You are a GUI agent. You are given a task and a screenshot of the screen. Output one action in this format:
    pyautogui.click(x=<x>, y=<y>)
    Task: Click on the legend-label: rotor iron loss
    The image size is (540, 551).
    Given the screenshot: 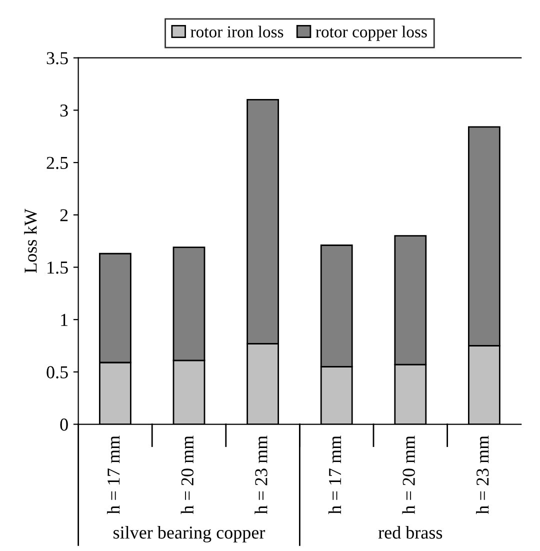 What is the action you would take?
    pyautogui.click(x=237, y=32)
    